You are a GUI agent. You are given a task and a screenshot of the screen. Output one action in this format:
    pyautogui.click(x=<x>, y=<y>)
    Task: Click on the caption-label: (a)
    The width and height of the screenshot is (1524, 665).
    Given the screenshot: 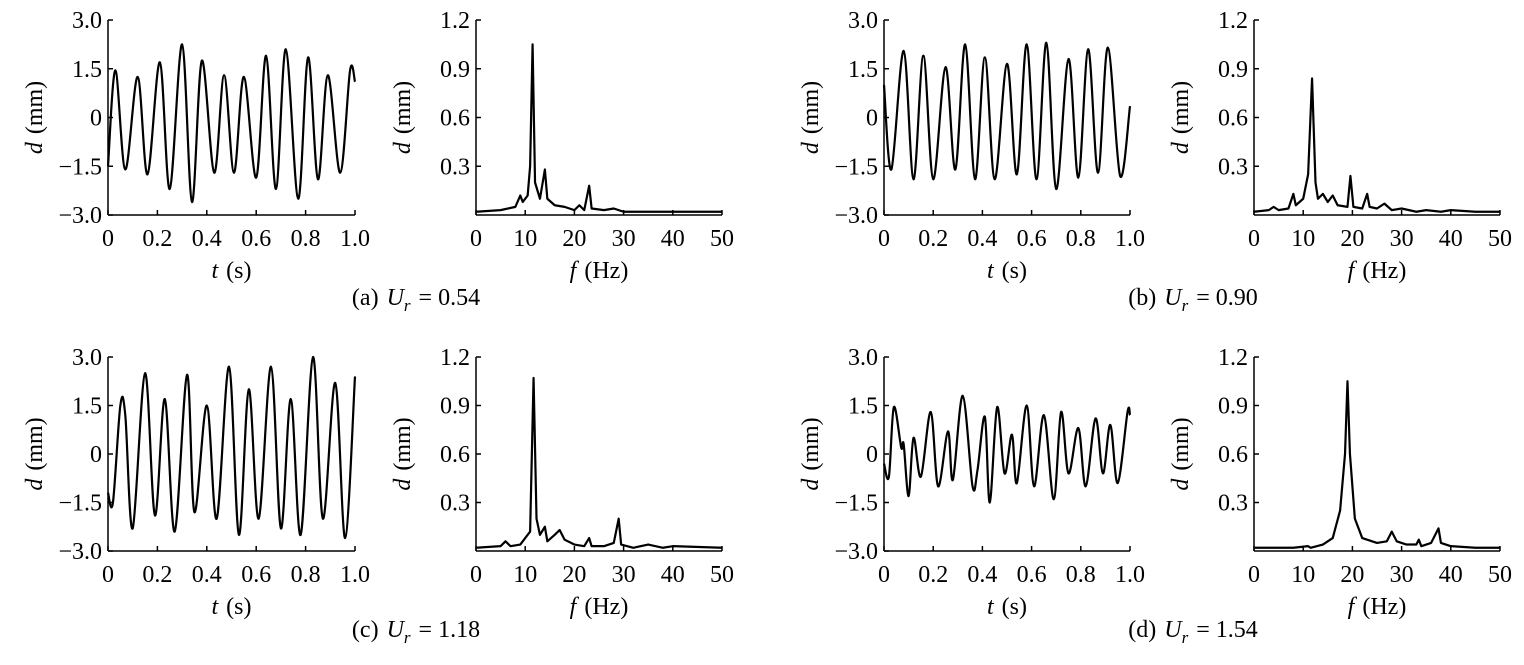 What is the action you would take?
    pyautogui.click(x=365, y=298)
    